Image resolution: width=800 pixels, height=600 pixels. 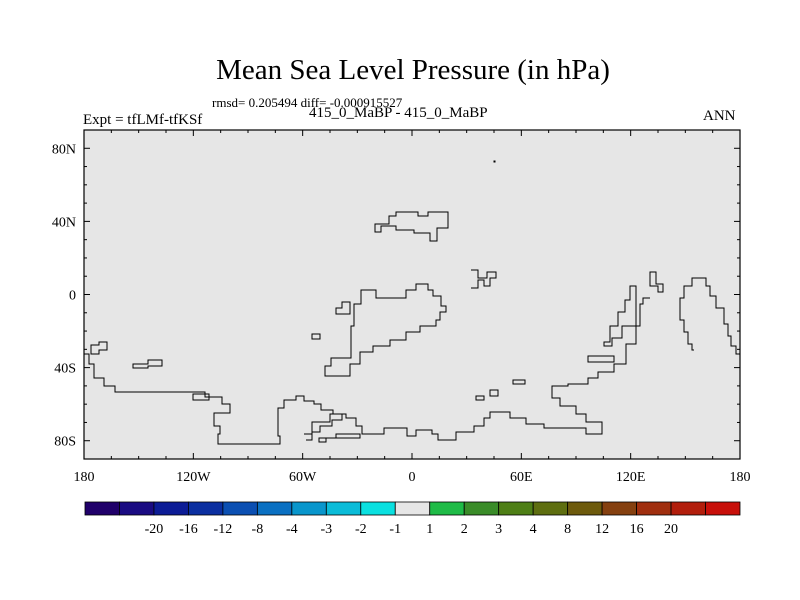 I want to click on y-tick-label: 40S, so click(x=65, y=369).